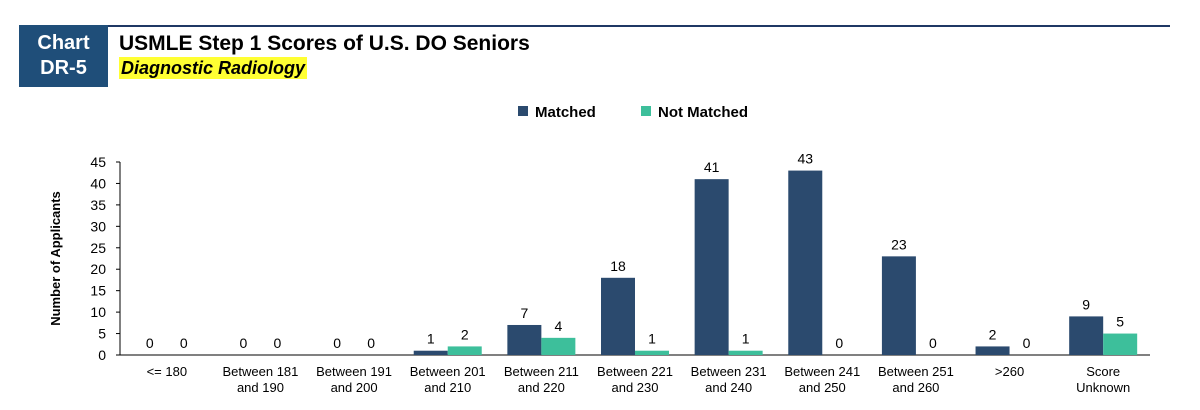  I want to click on header-rule, so click(639, 26).